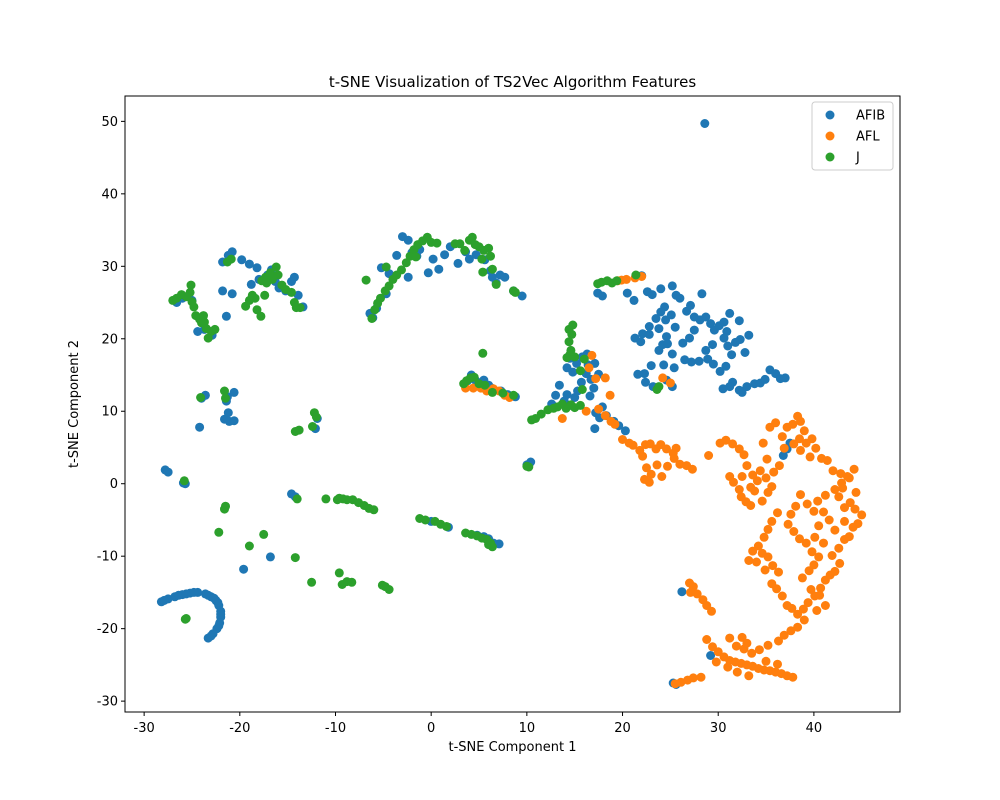 The image size is (1000, 800). I want to click on legend: AFIB AFL J, so click(852, 136).